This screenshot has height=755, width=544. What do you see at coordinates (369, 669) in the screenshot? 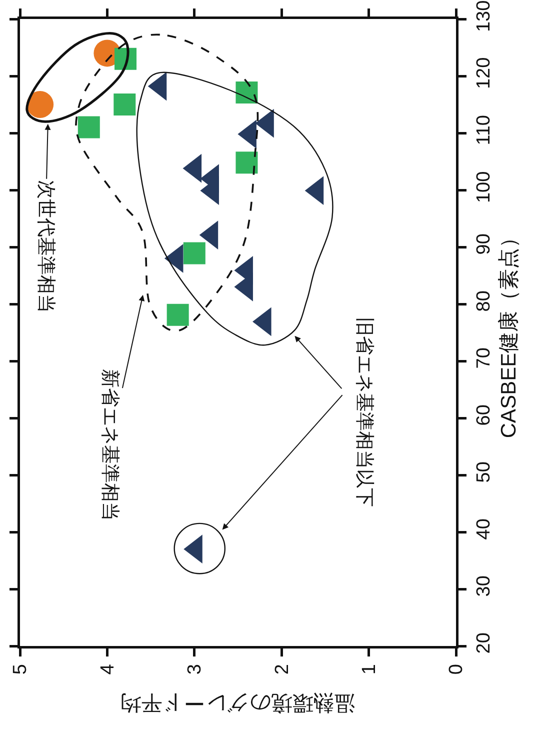
I see `x-tick-label: 1` at bounding box center [369, 669].